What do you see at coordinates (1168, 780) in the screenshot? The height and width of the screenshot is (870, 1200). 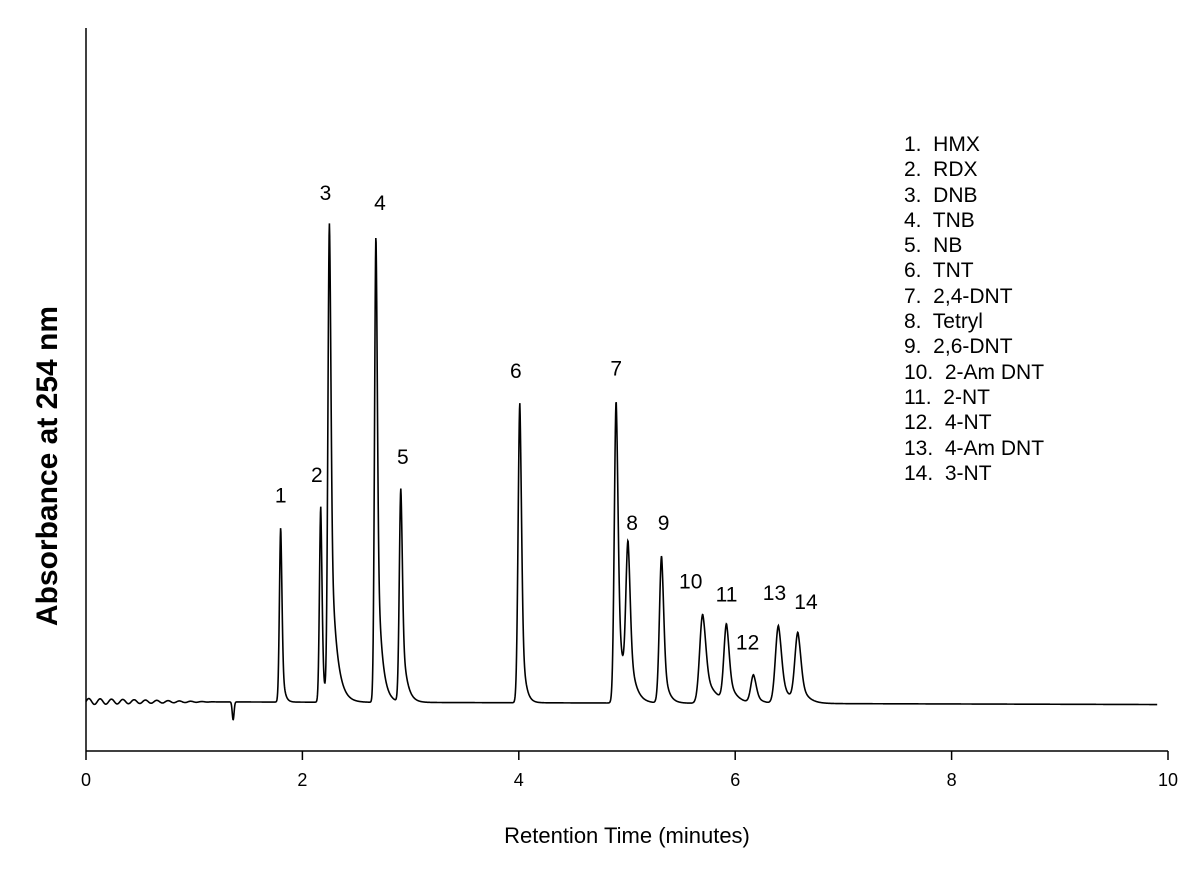 I see `x-tick-label: 10` at bounding box center [1168, 780].